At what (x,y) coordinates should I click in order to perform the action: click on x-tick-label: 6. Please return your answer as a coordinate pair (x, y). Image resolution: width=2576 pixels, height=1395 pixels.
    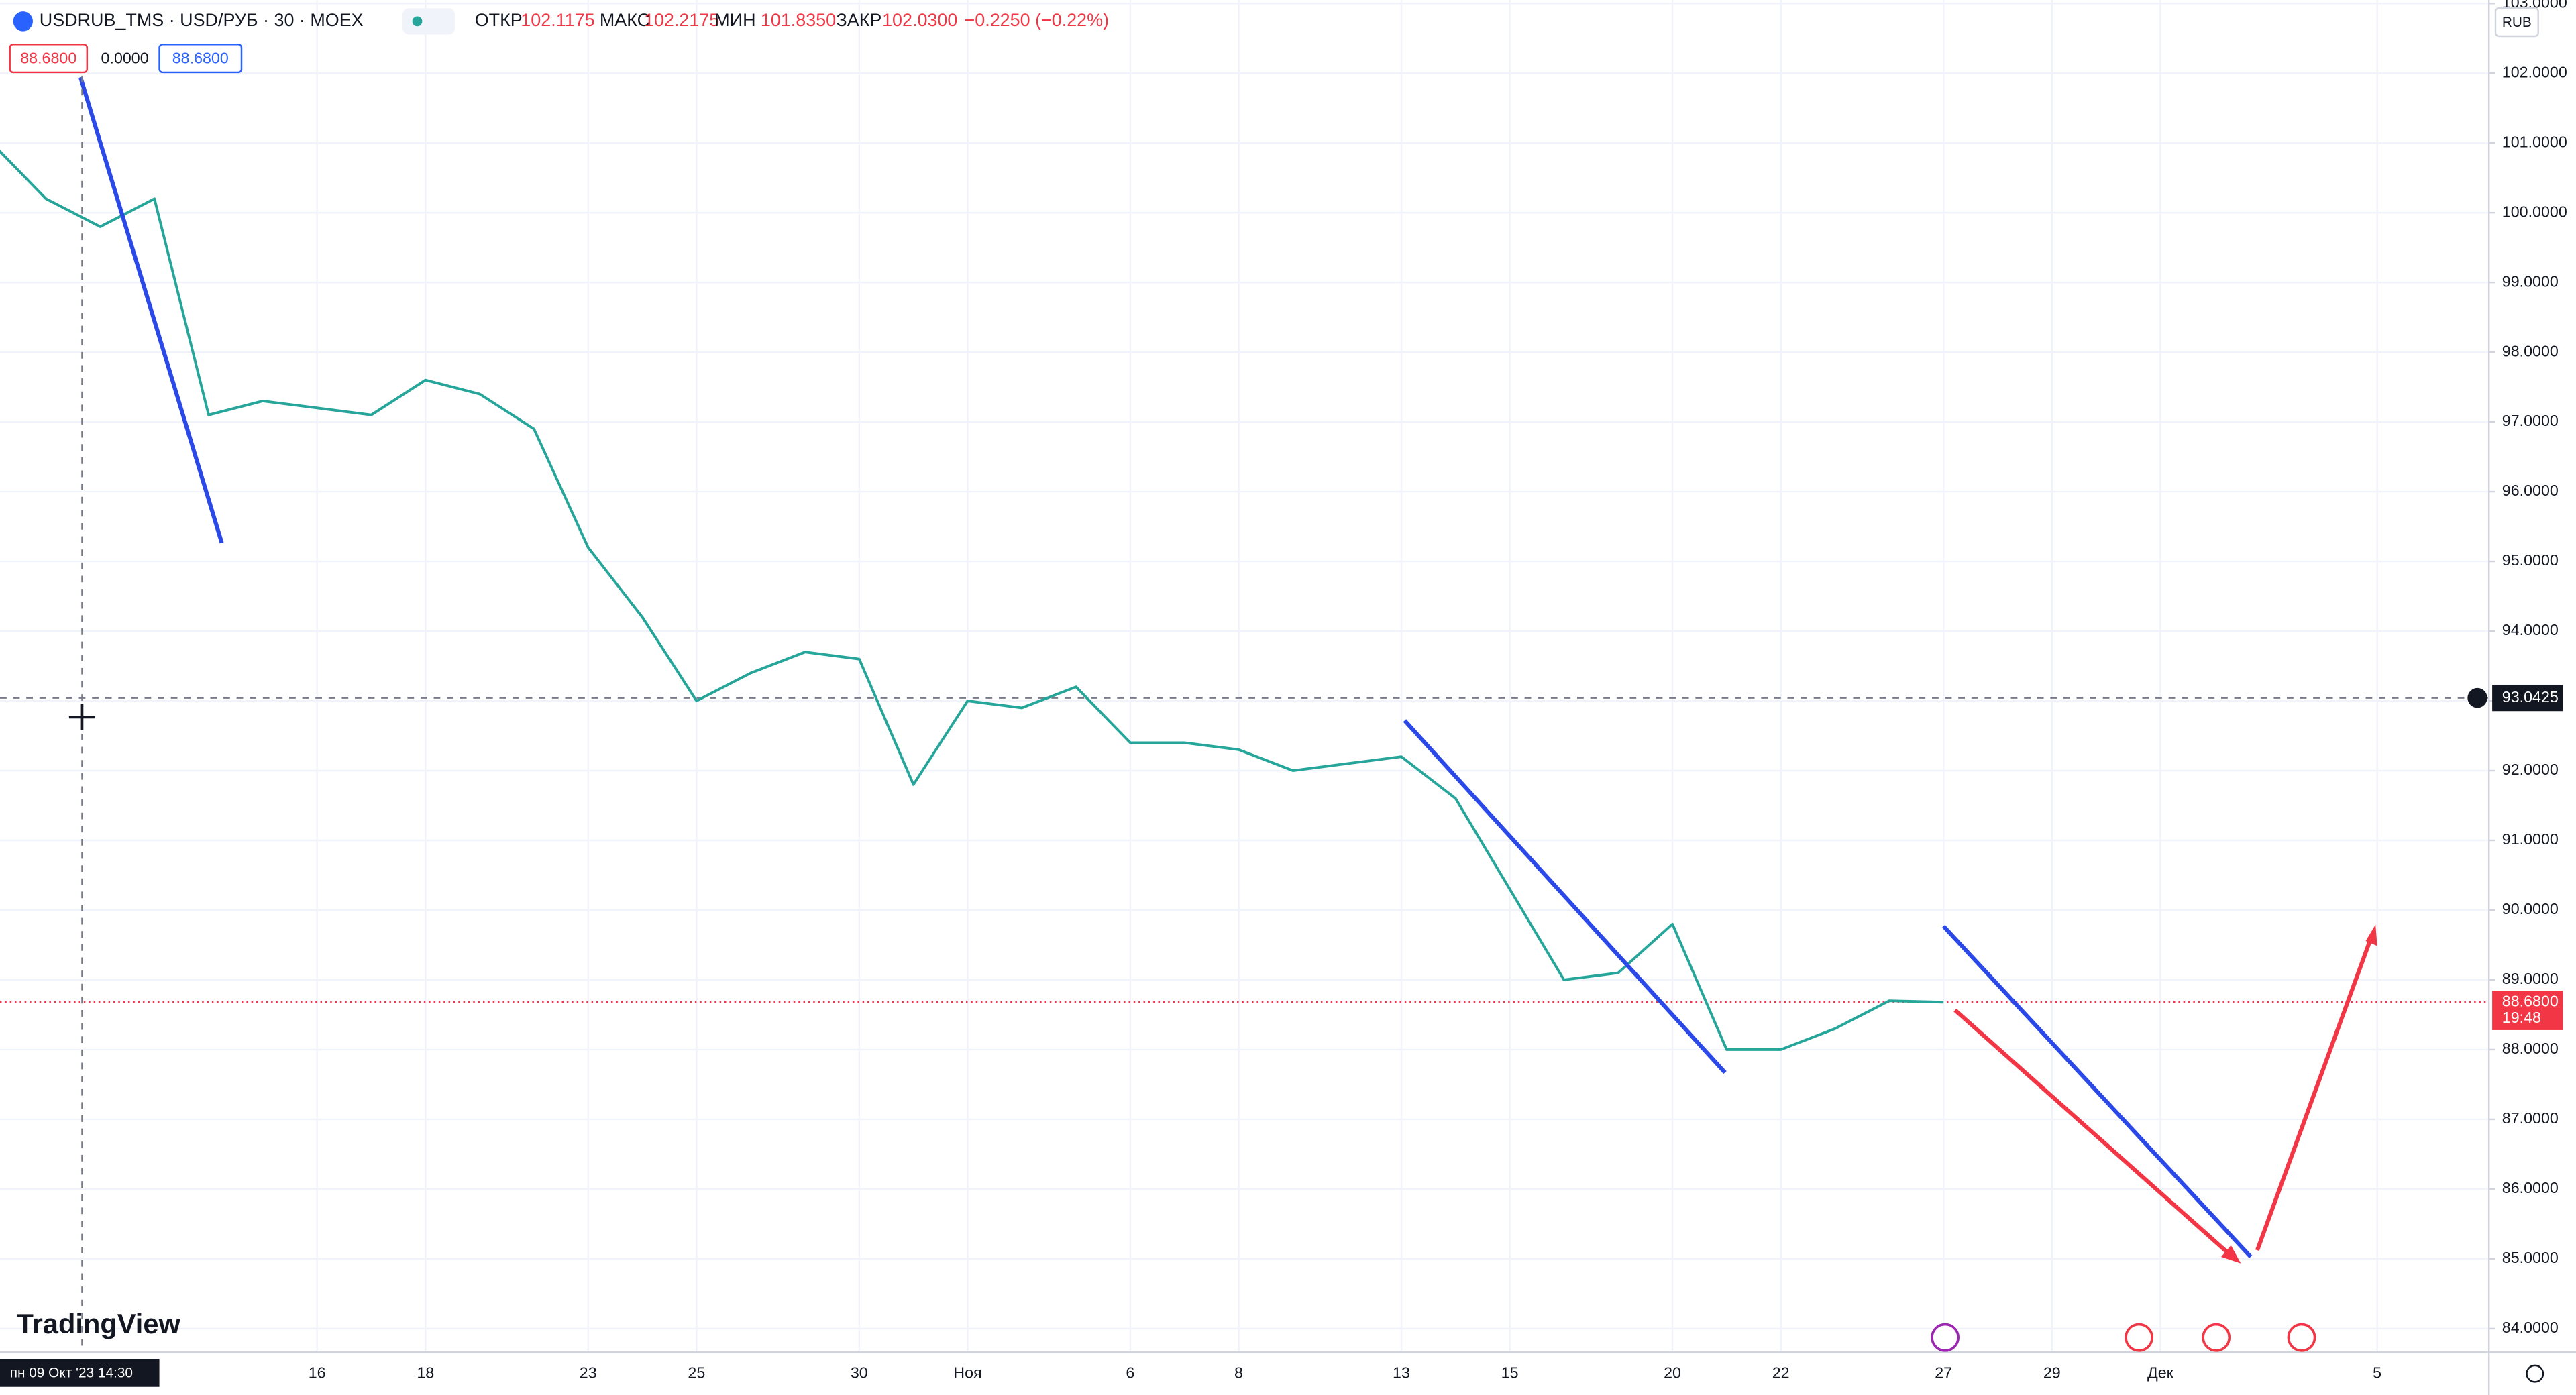
    Looking at the image, I should click on (1130, 1372).